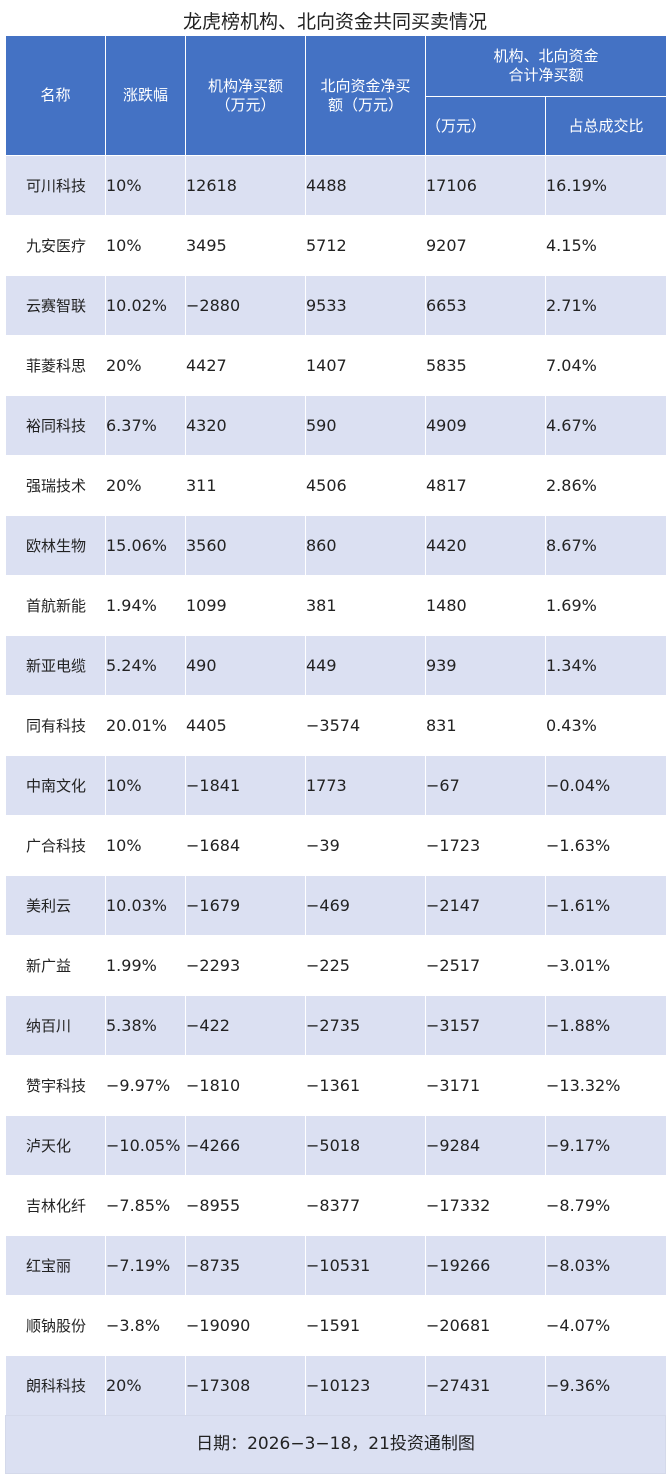 The height and width of the screenshot is (1480, 670). Describe the element at coordinates (336, 485) in the screenshot. I see `table-row: 强瑞技术 20% 311 4506 4817 2.86%` at that location.